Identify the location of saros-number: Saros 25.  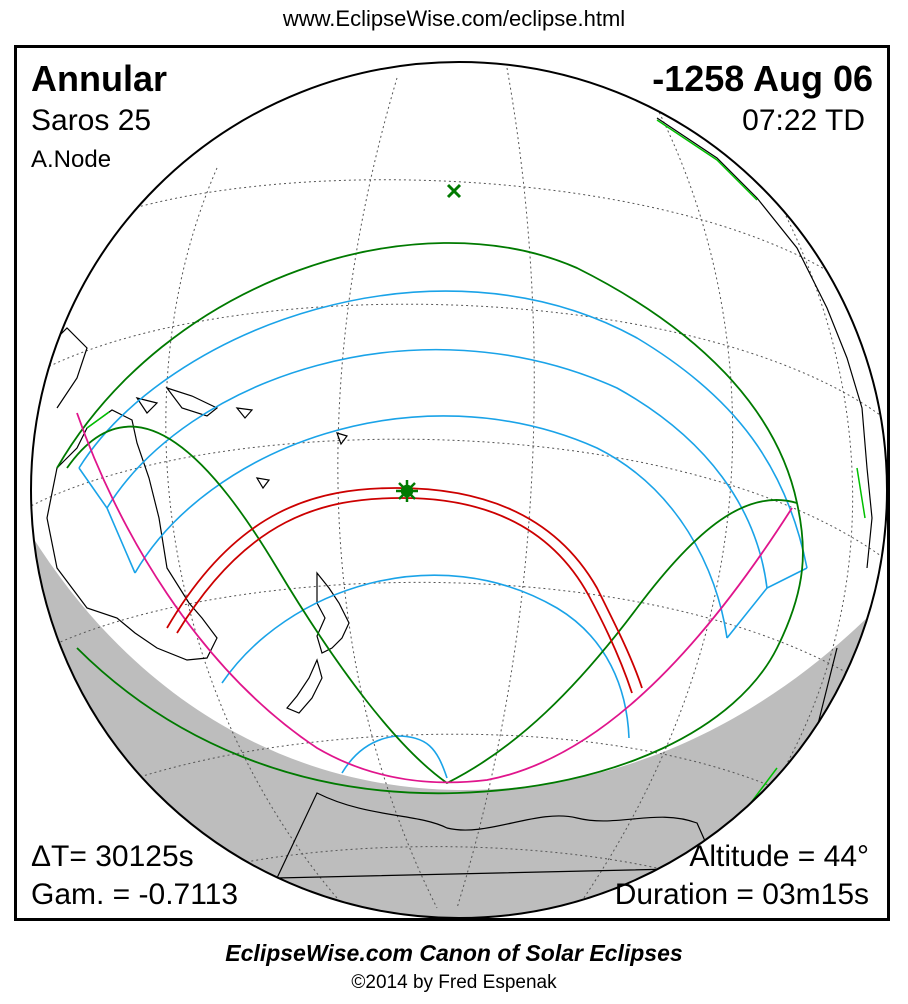
(91, 120).